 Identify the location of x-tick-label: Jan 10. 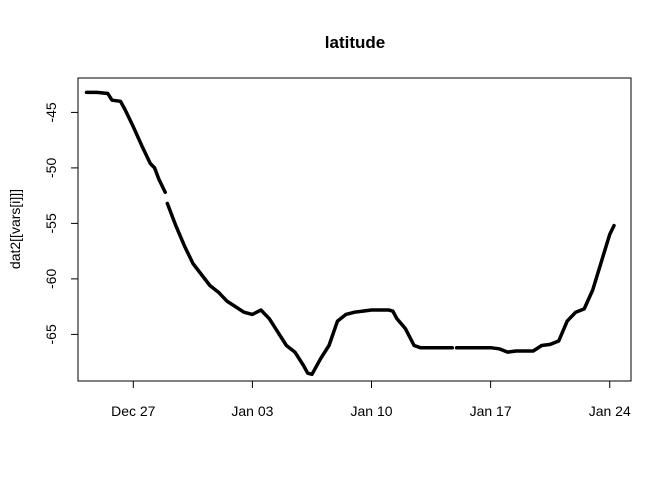
(371, 411).